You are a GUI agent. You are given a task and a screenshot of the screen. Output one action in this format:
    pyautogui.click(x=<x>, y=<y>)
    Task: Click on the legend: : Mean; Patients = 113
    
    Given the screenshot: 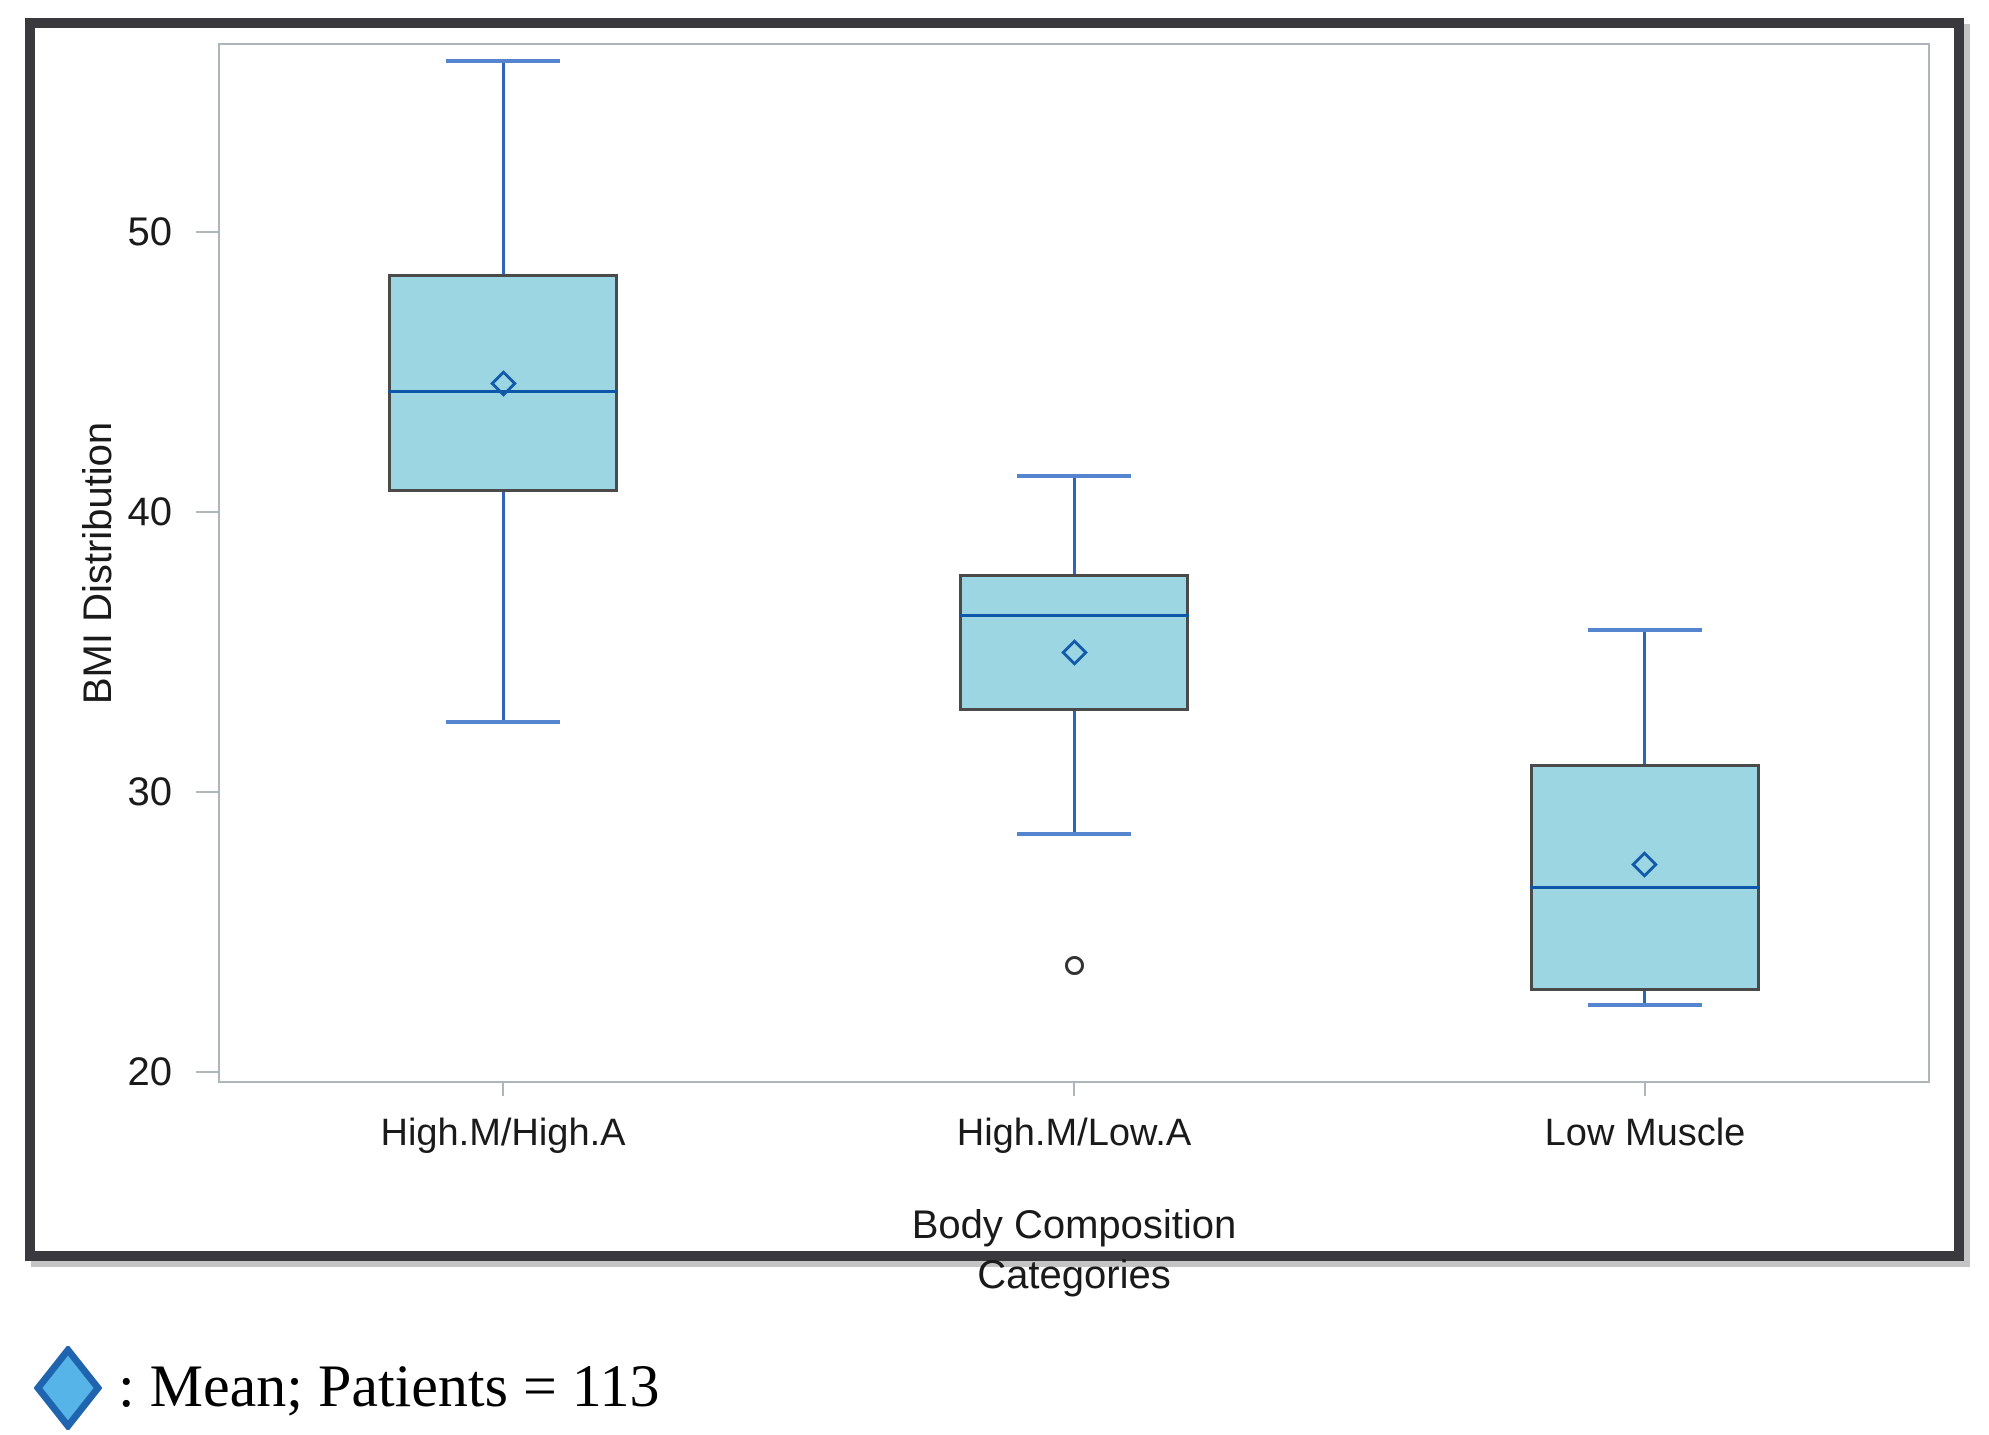 What is the action you would take?
    pyautogui.click(x=734, y=1390)
    